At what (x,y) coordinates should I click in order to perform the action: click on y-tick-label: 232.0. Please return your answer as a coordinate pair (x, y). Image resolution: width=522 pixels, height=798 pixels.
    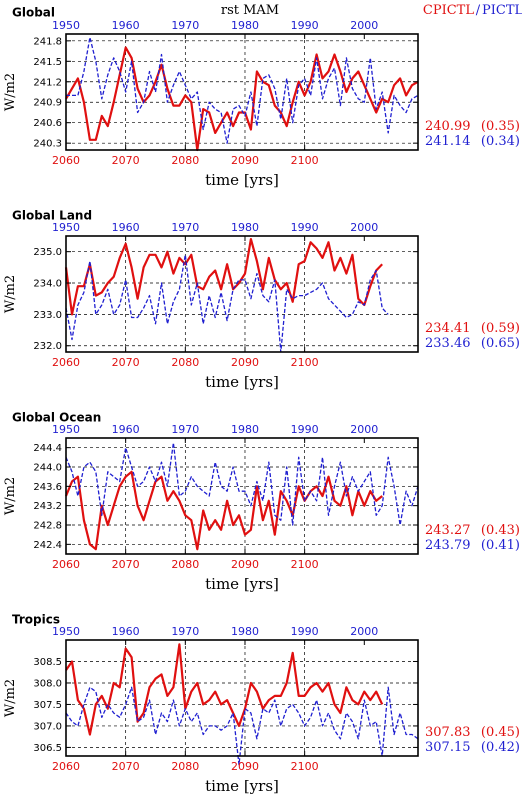
    Looking at the image, I should click on (47, 346).